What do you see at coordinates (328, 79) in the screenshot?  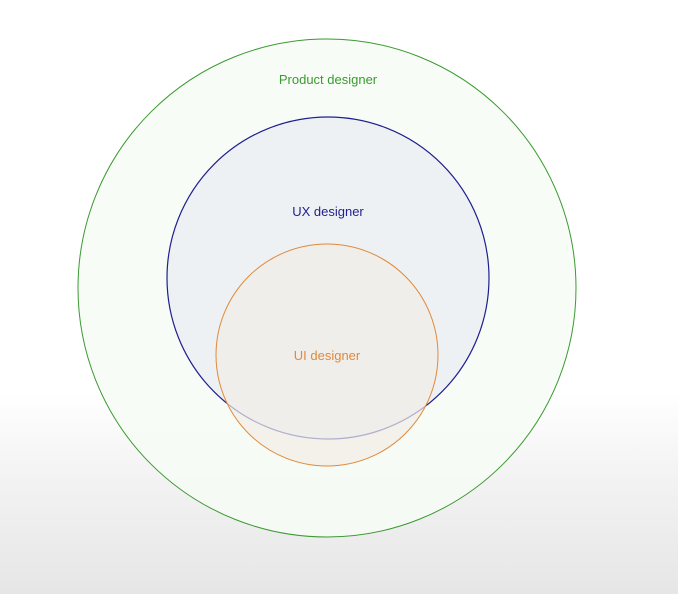 I see `product-designer-label: Product designer` at bounding box center [328, 79].